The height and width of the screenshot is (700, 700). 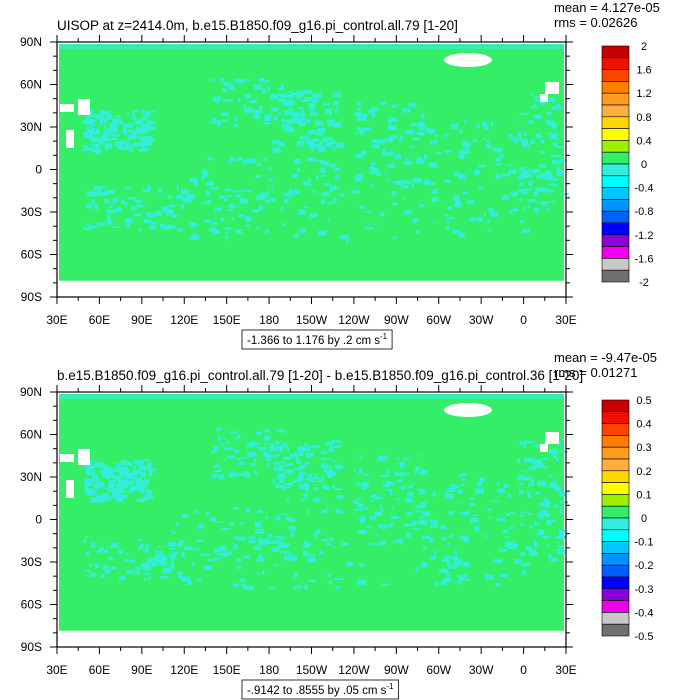 What do you see at coordinates (644, 212) in the screenshot?
I see `colorbar-label: -0.8` at bounding box center [644, 212].